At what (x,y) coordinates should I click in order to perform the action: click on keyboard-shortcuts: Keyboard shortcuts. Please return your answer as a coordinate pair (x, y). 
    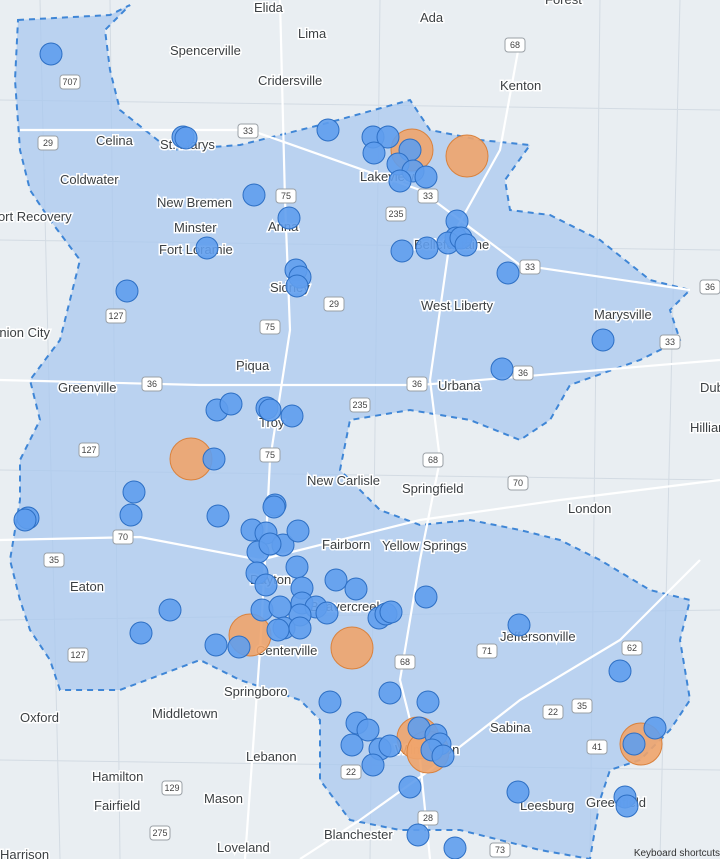
    Looking at the image, I should click on (677, 853).